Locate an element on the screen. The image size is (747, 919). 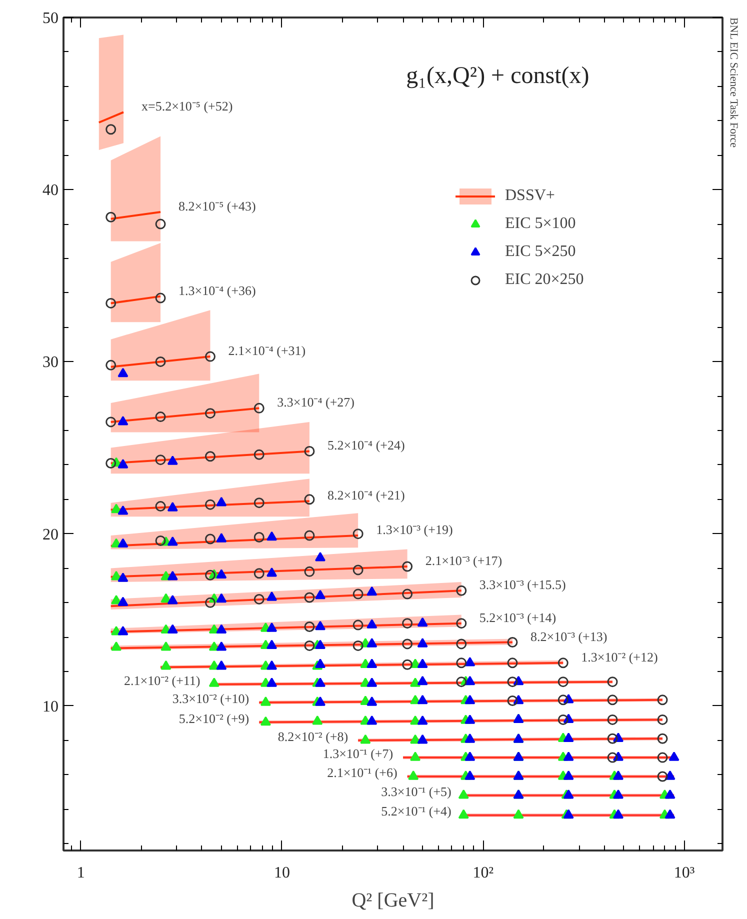
annotation: 5.2×10⁻¹ (+4) is located at coordinates (416, 811).